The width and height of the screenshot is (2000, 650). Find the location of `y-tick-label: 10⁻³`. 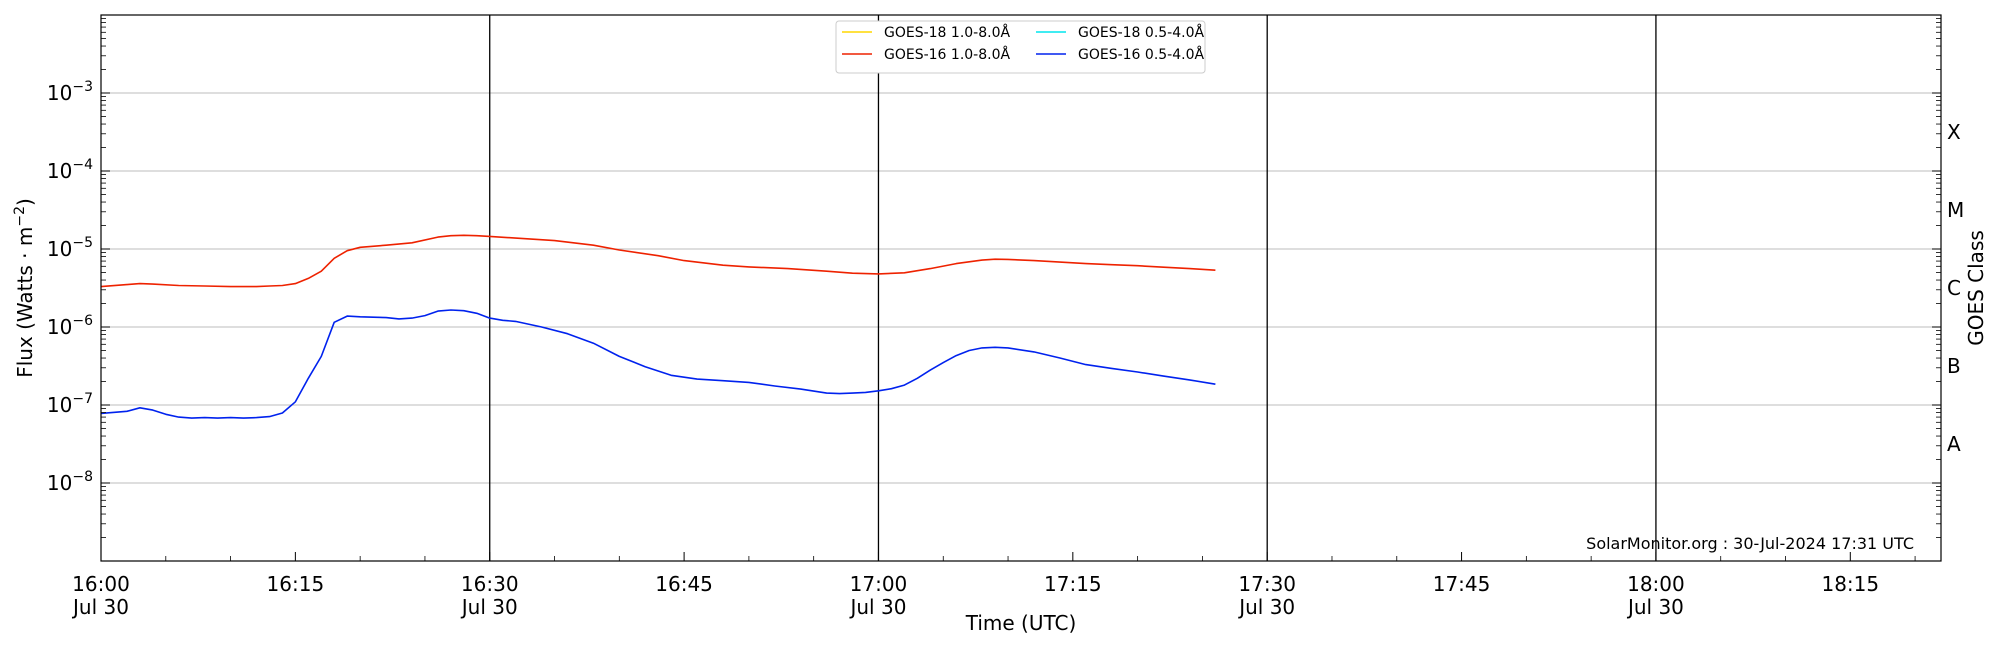

y-tick-label: 10⁻³ is located at coordinates (70, 92).